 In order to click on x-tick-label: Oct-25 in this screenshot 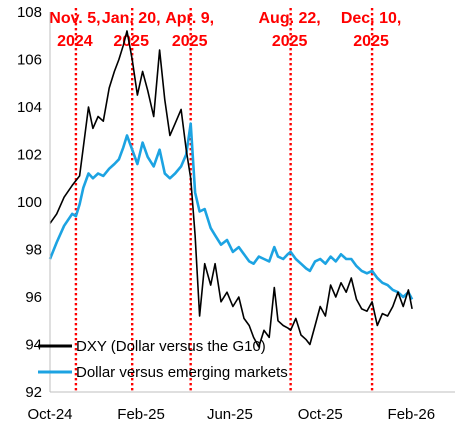, I will do `click(320, 414)`.